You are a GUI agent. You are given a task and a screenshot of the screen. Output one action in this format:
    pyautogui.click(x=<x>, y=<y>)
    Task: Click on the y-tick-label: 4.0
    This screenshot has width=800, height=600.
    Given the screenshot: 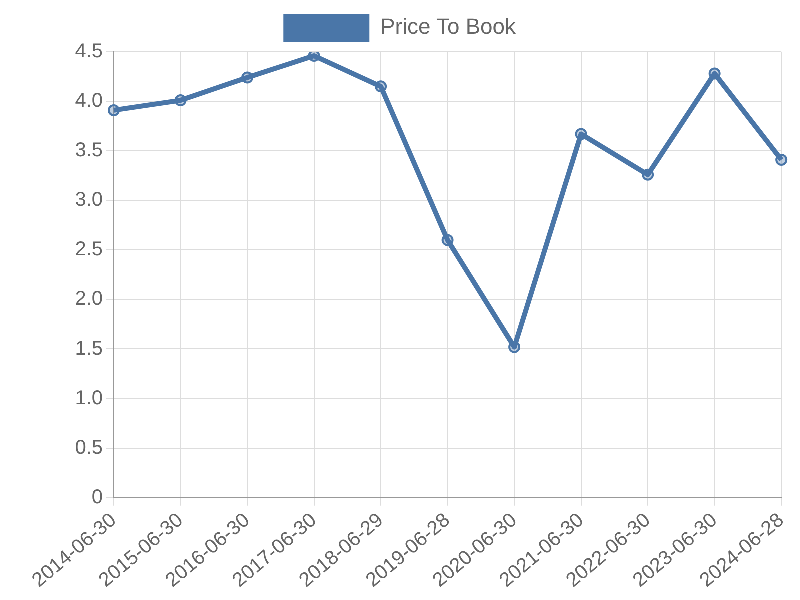 What is the action you would take?
    pyautogui.click(x=89, y=101)
    